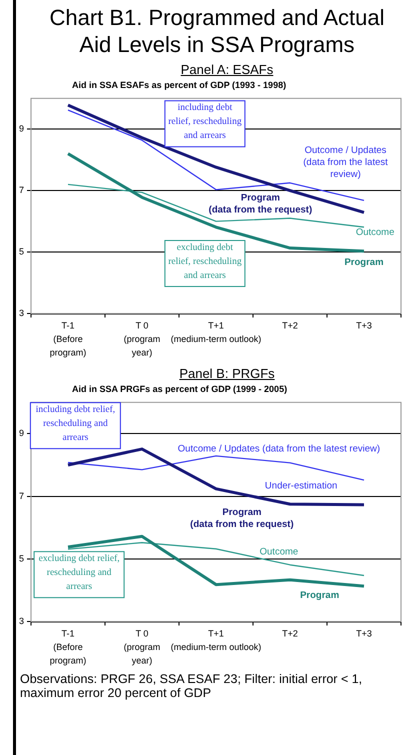  I want to click on chart-subtitle: Panel A: ESAFs, so click(227, 69).